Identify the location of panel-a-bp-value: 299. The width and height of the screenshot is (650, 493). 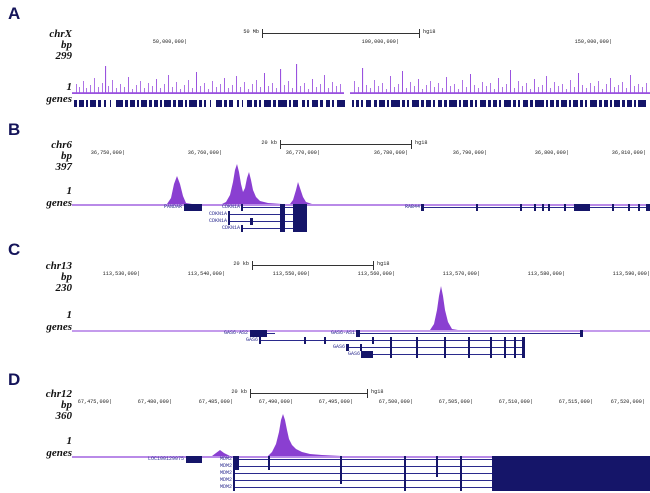
(64, 56).